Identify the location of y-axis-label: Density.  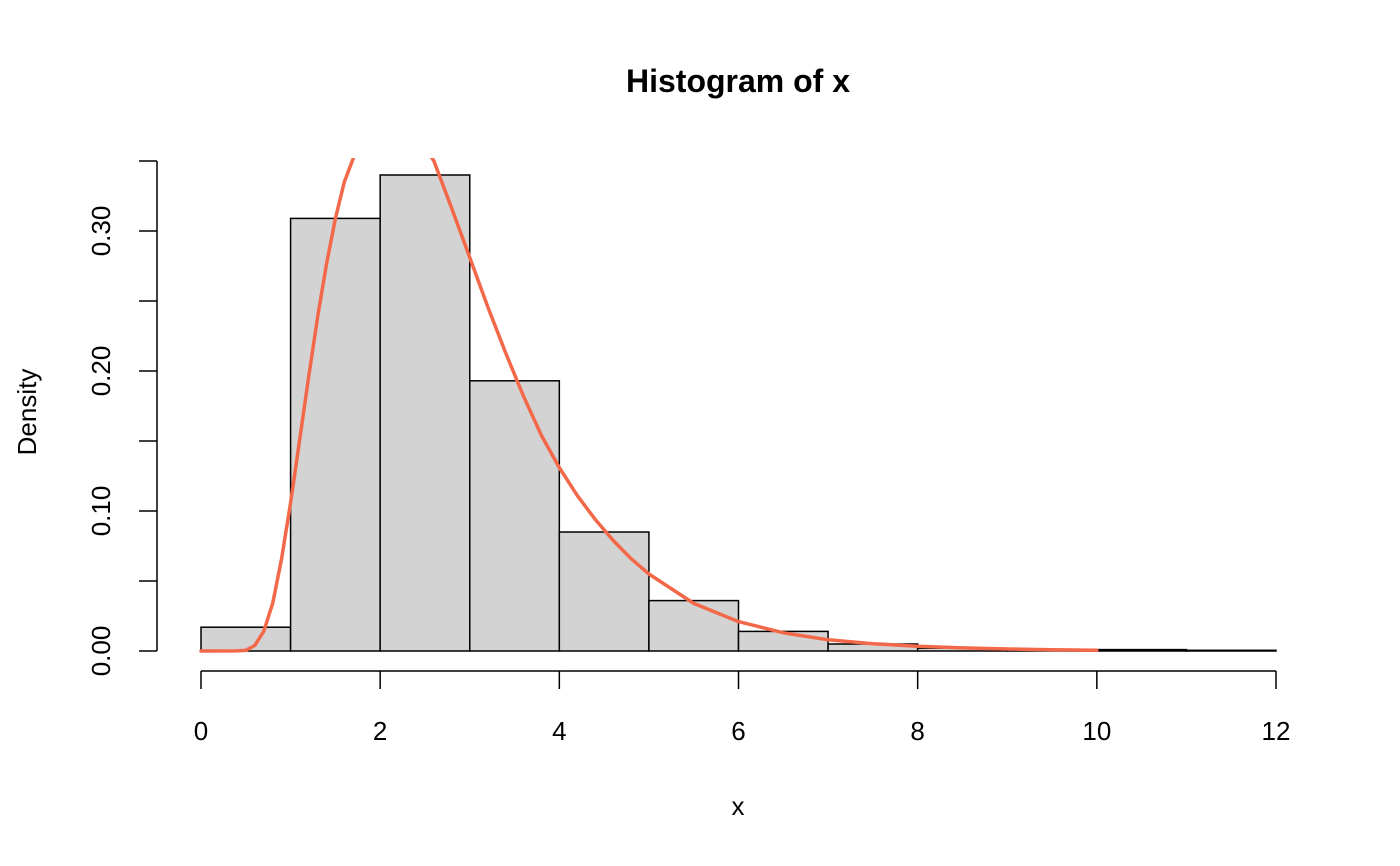
(27, 412).